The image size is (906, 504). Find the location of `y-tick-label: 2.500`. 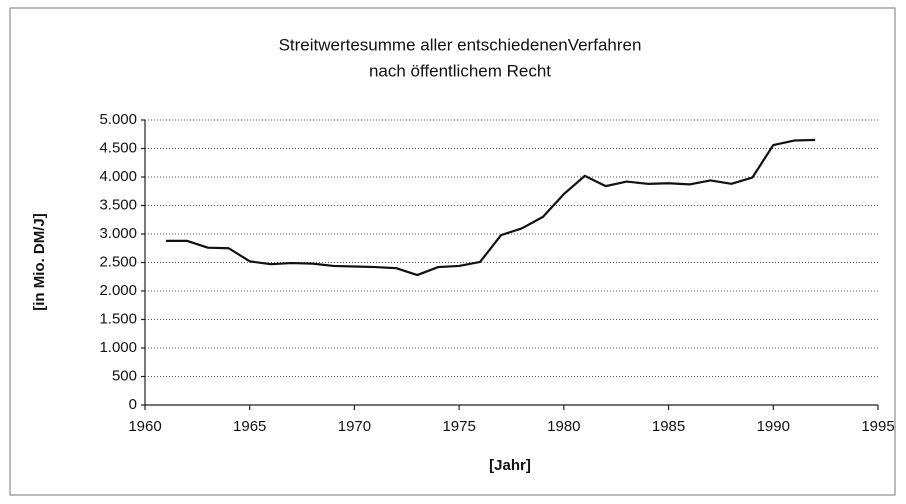

y-tick-label: 2.500 is located at coordinates (118, 261).